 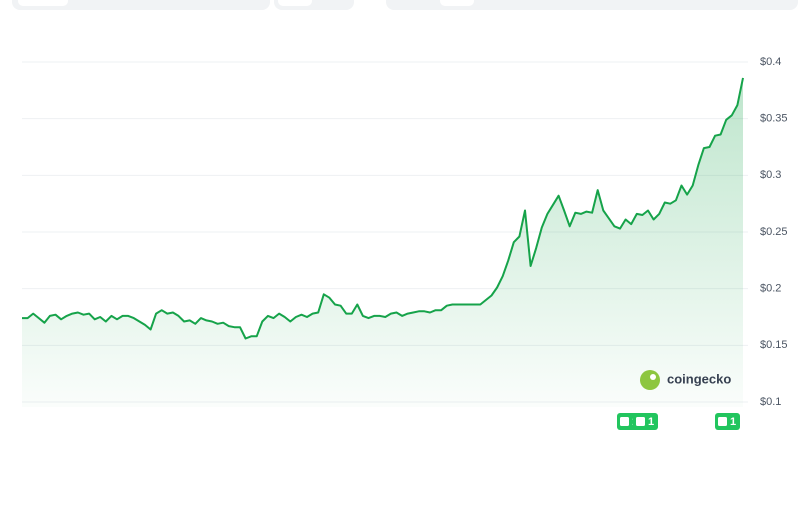 I want to click on watermark: coingecko, so click(x=685, y=380).